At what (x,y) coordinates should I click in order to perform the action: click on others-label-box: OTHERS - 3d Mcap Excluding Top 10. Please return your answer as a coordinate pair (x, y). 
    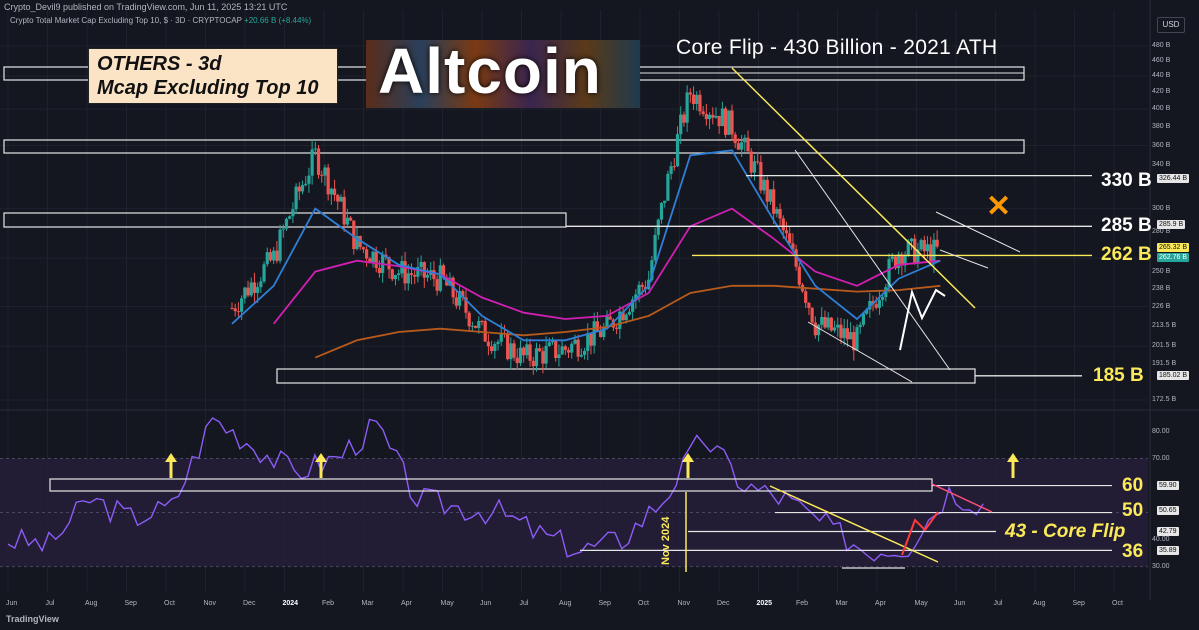
    Looking at the image, I should click on (213, 76).